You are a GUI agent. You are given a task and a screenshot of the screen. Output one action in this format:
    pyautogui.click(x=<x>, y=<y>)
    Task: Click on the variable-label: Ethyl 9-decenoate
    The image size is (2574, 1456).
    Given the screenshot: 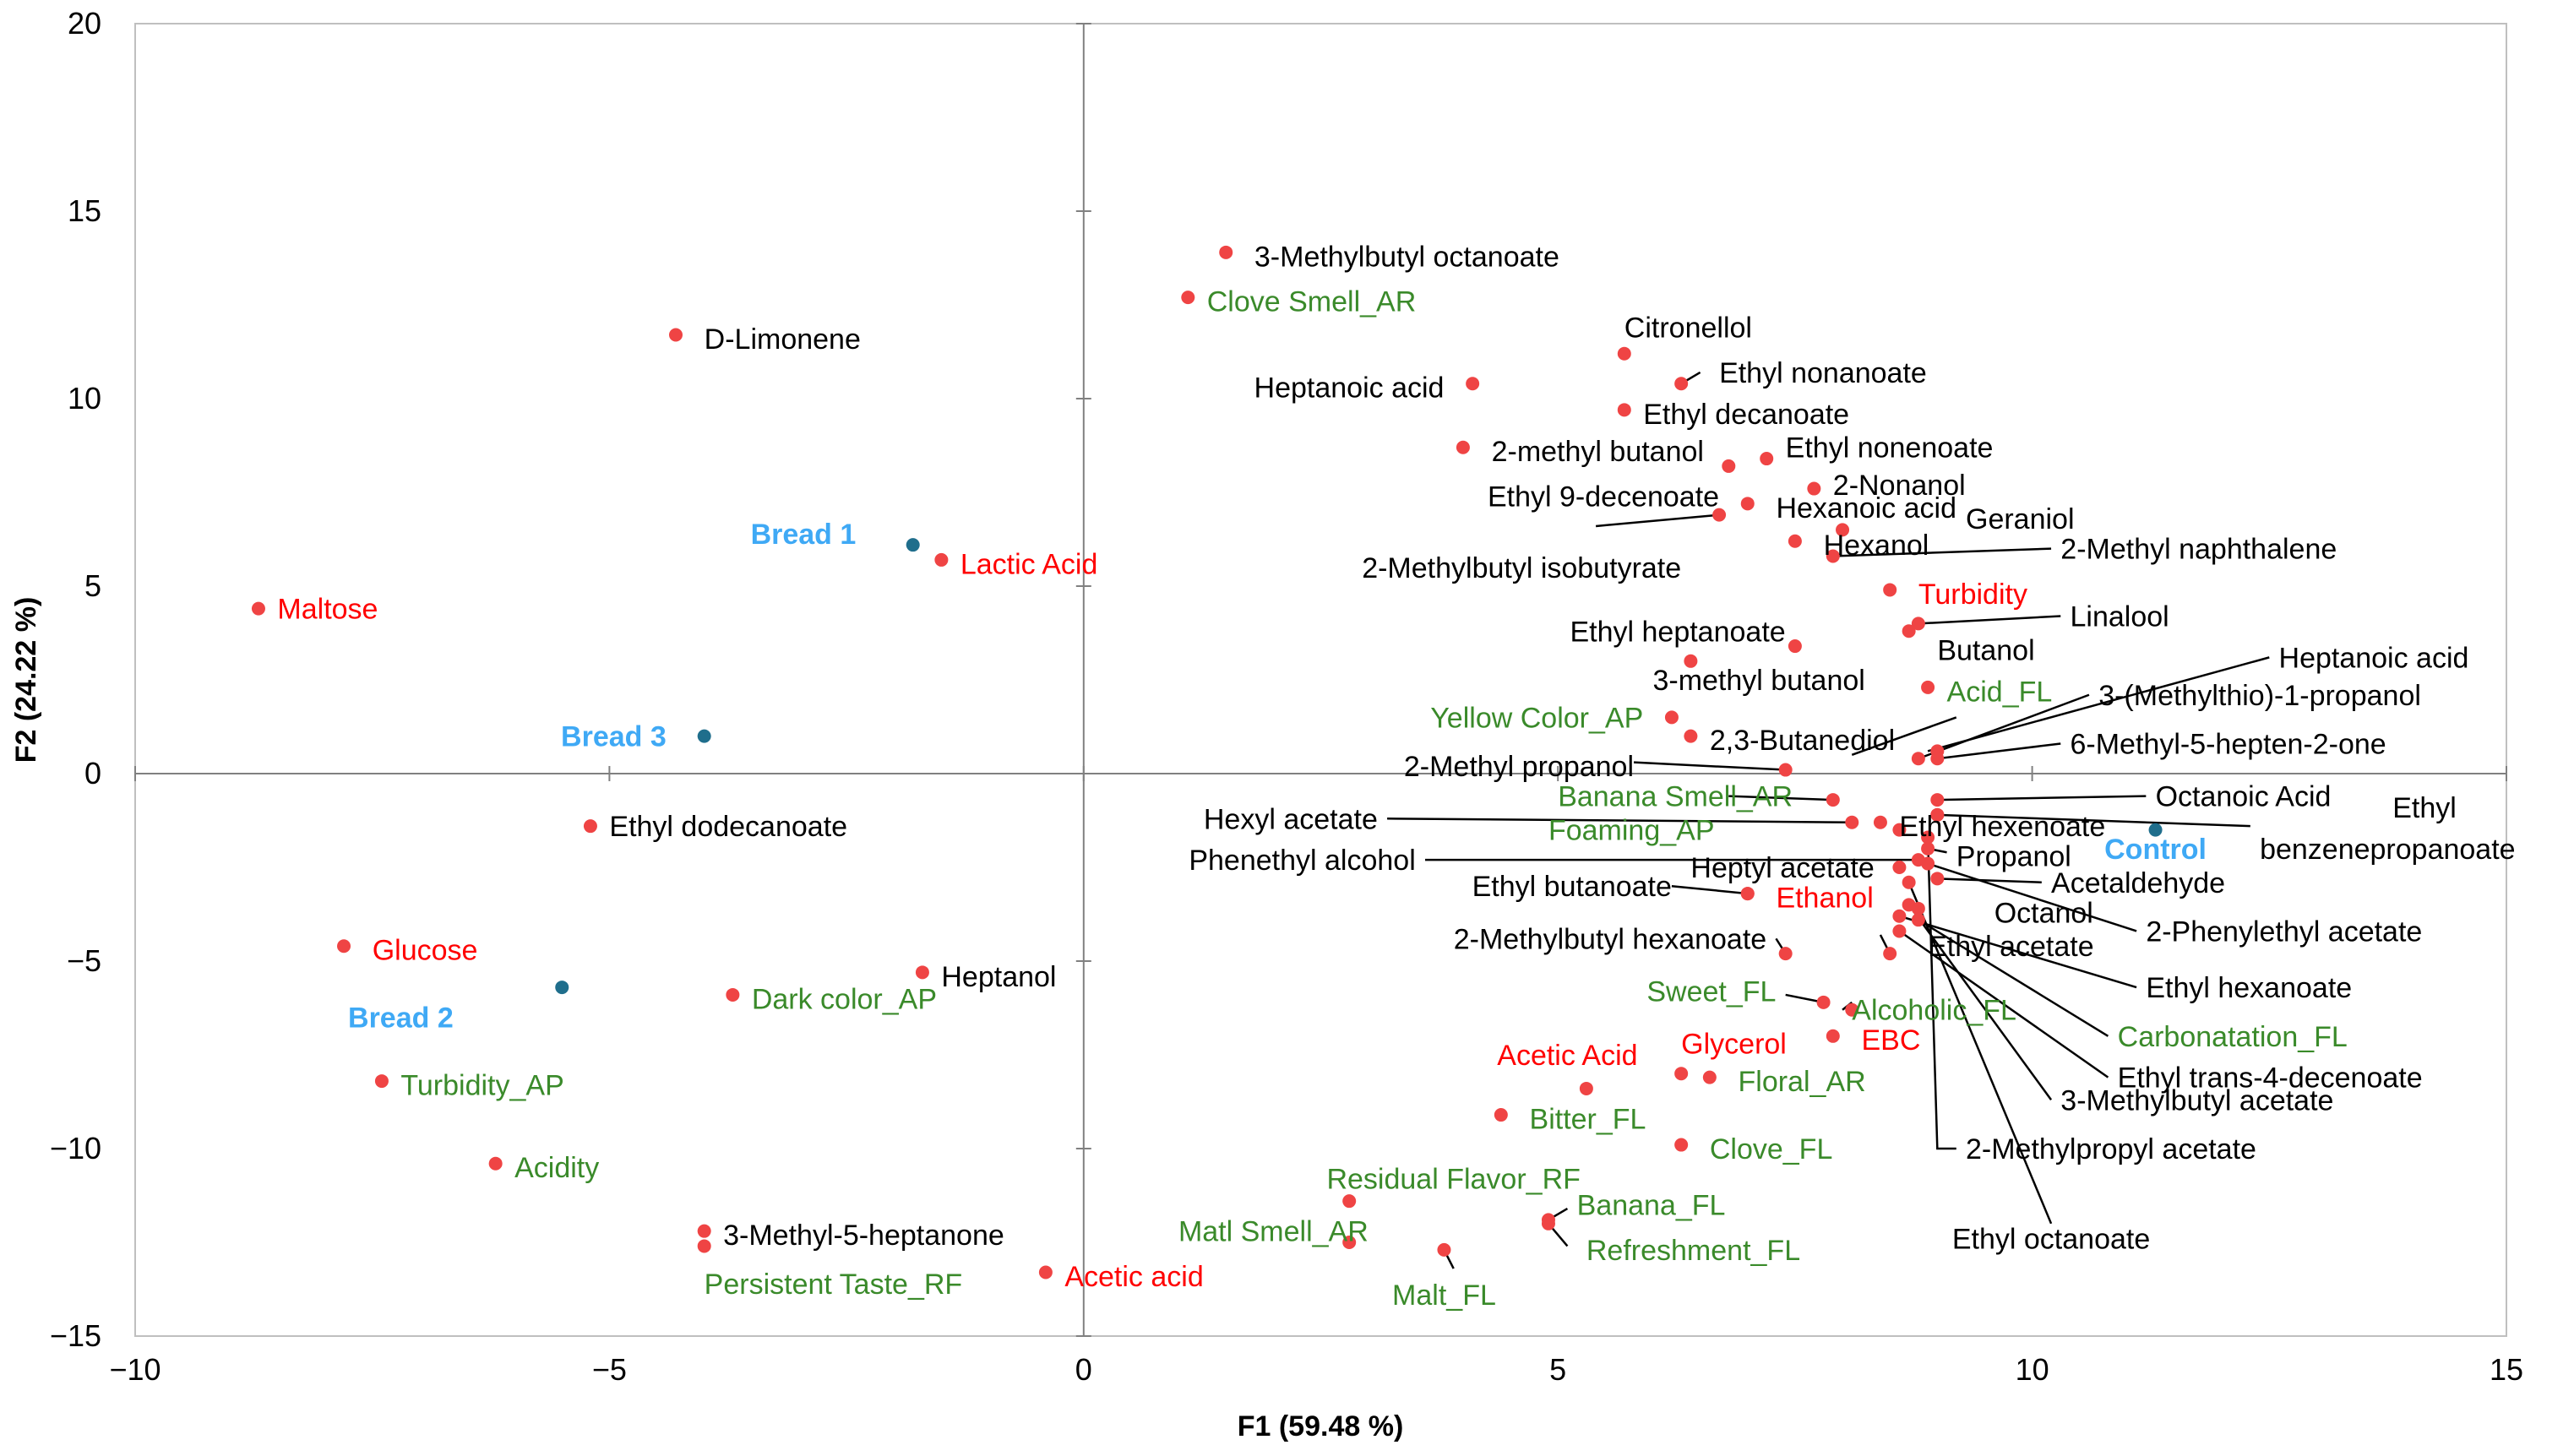 What is the action you would take?
    pyautogui.click(x=1603, y=497)
    